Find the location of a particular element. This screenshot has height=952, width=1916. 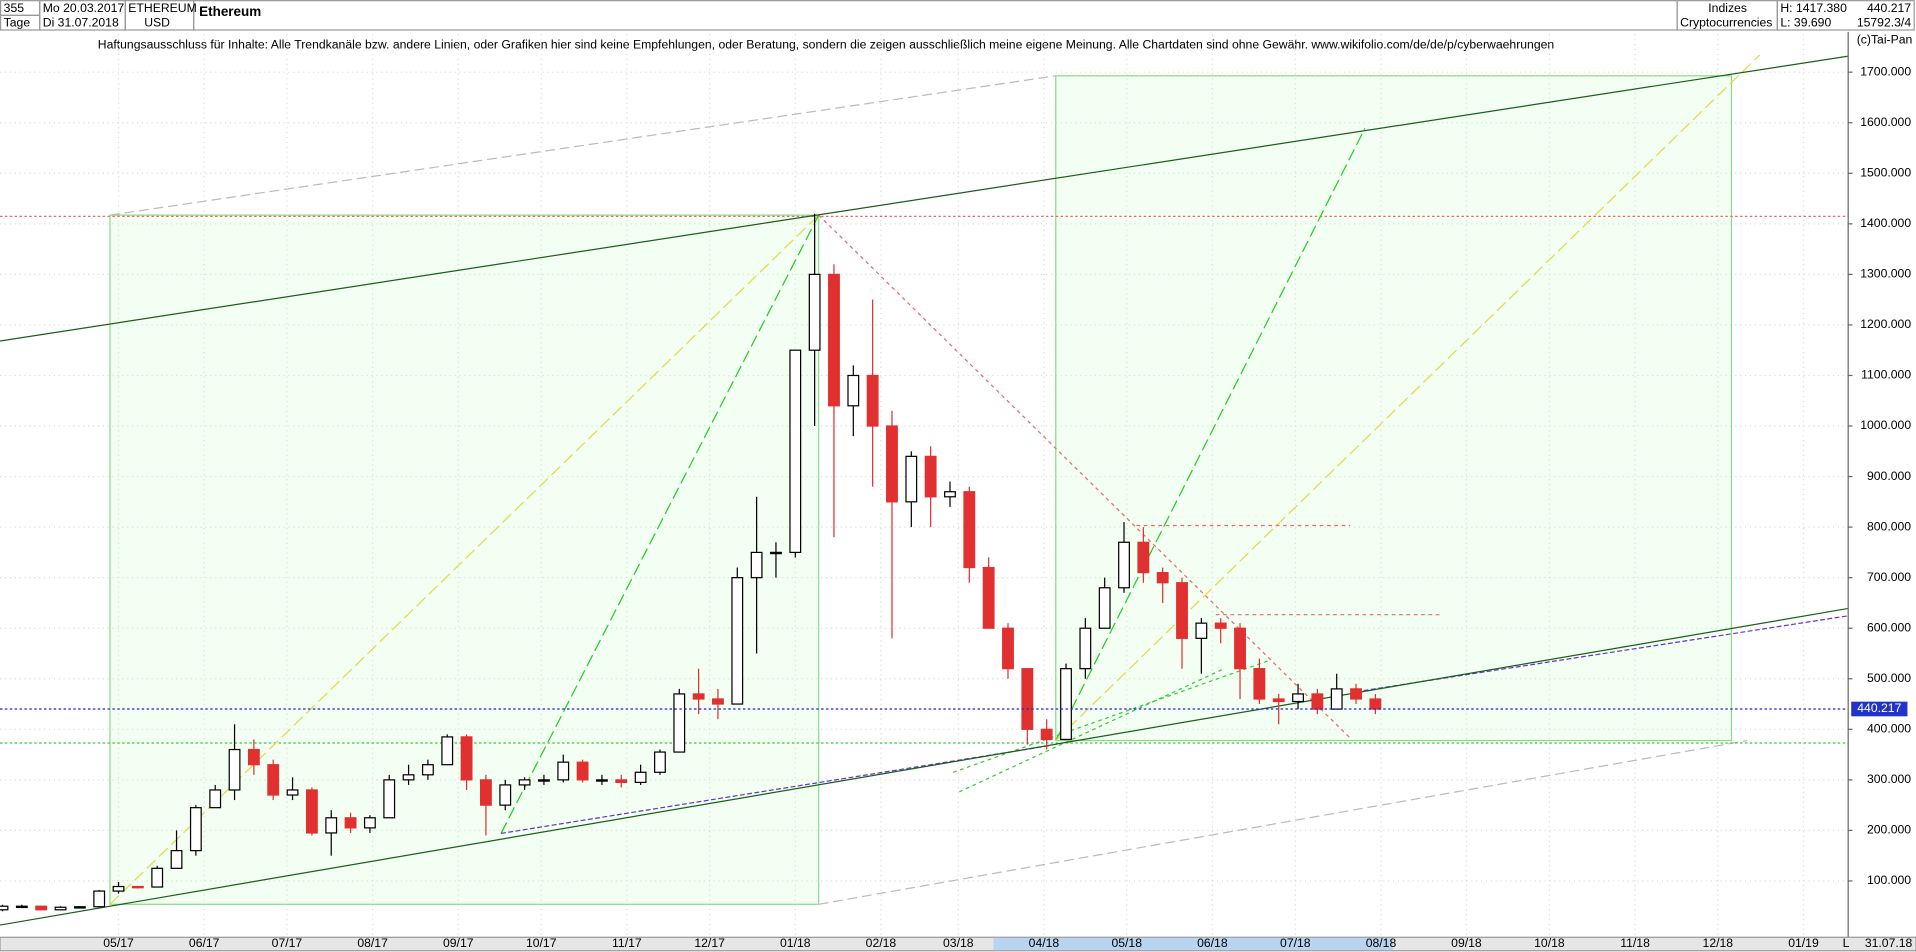

group: Indizes is located at coordinates (1727, 8).